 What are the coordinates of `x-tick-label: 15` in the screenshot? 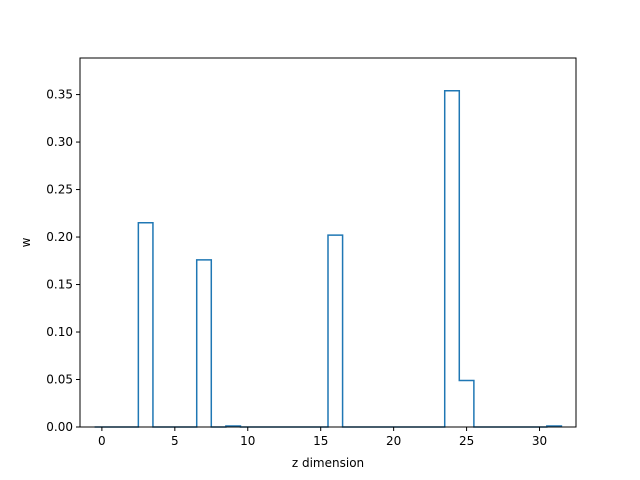 It's located at (320, 441).